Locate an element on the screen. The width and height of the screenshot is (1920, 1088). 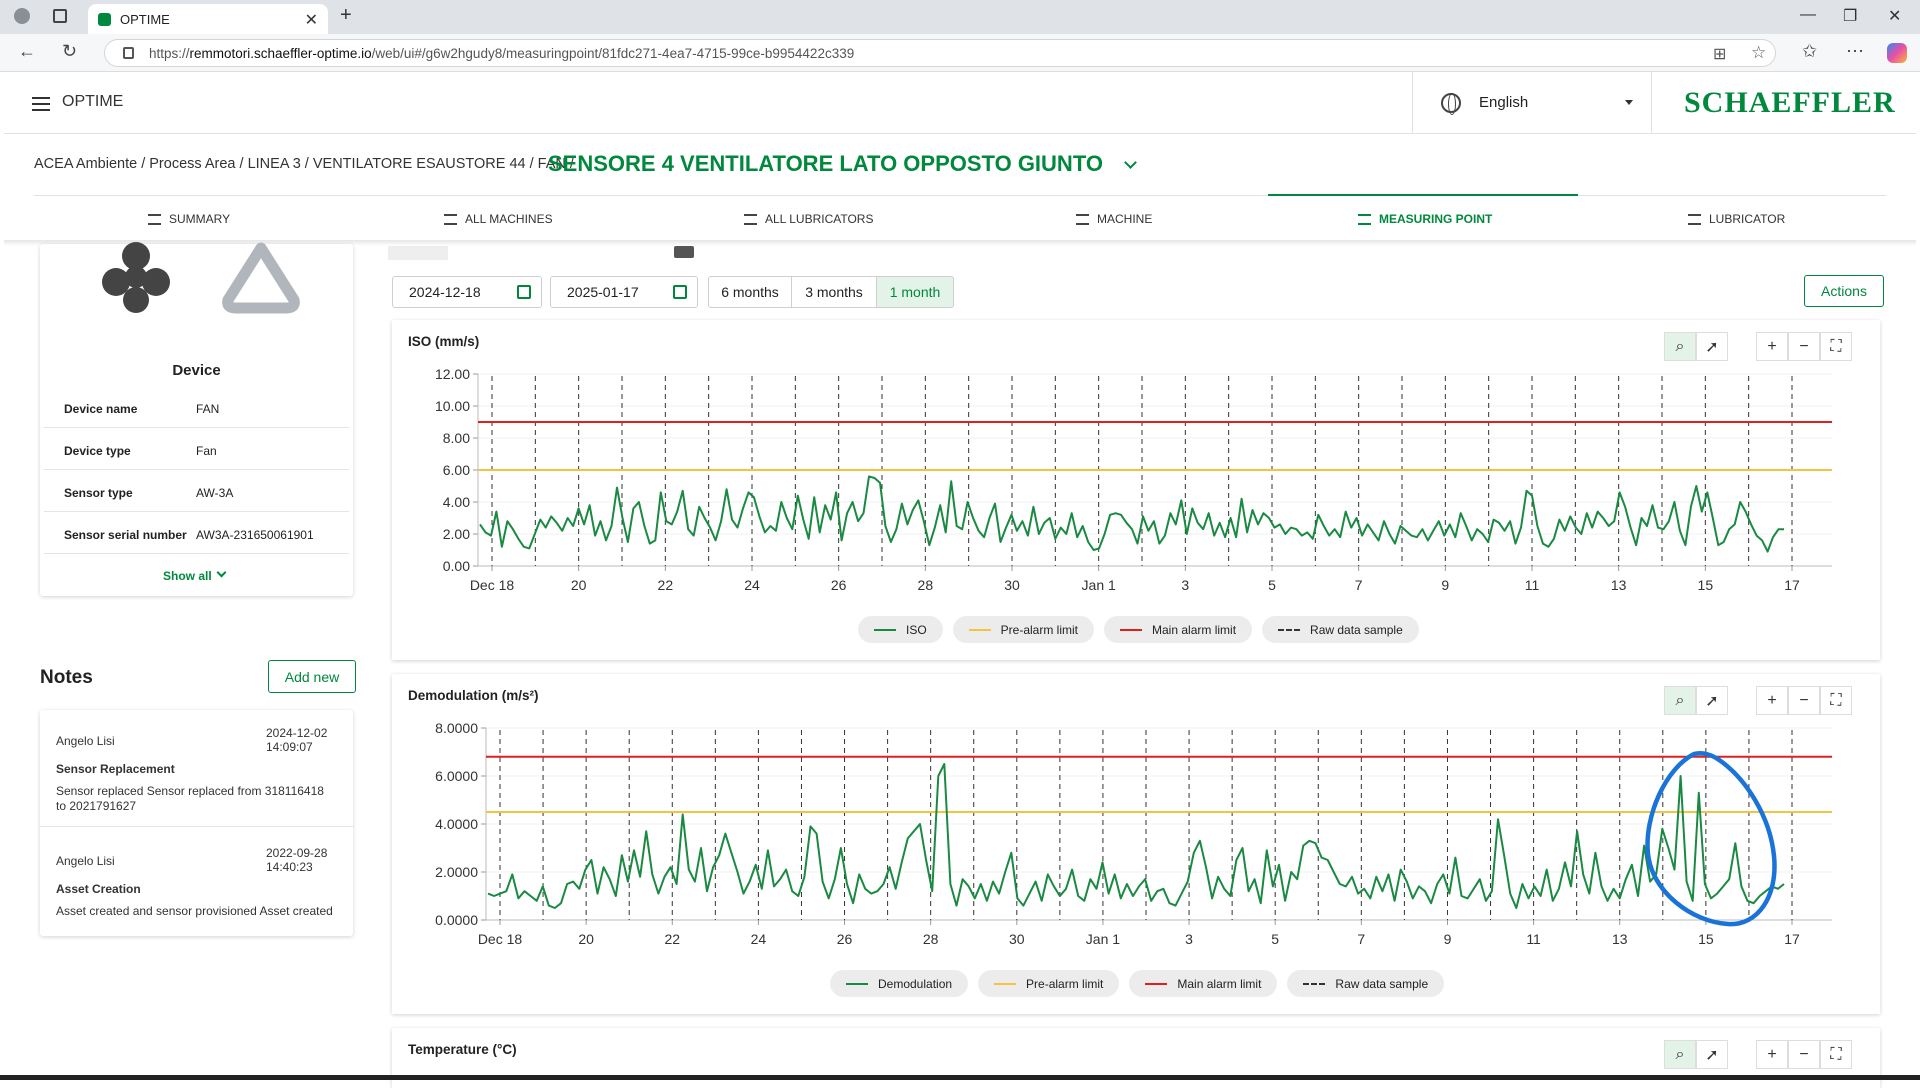
restore-icon: ❐ is located at coordinates (1850, 16).